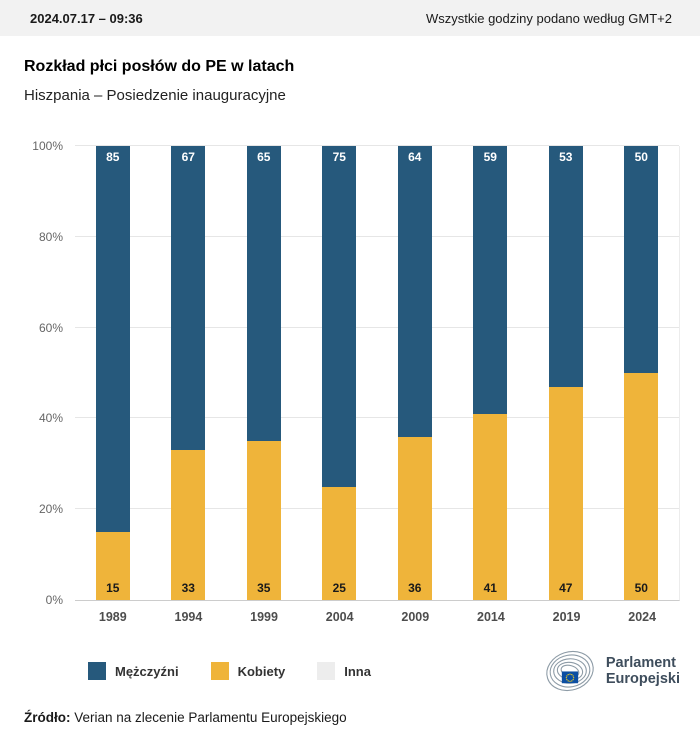  Describe the element at coordinates (50, 327) in the screenshot. I see `y-tick-label: 60%` at that location.